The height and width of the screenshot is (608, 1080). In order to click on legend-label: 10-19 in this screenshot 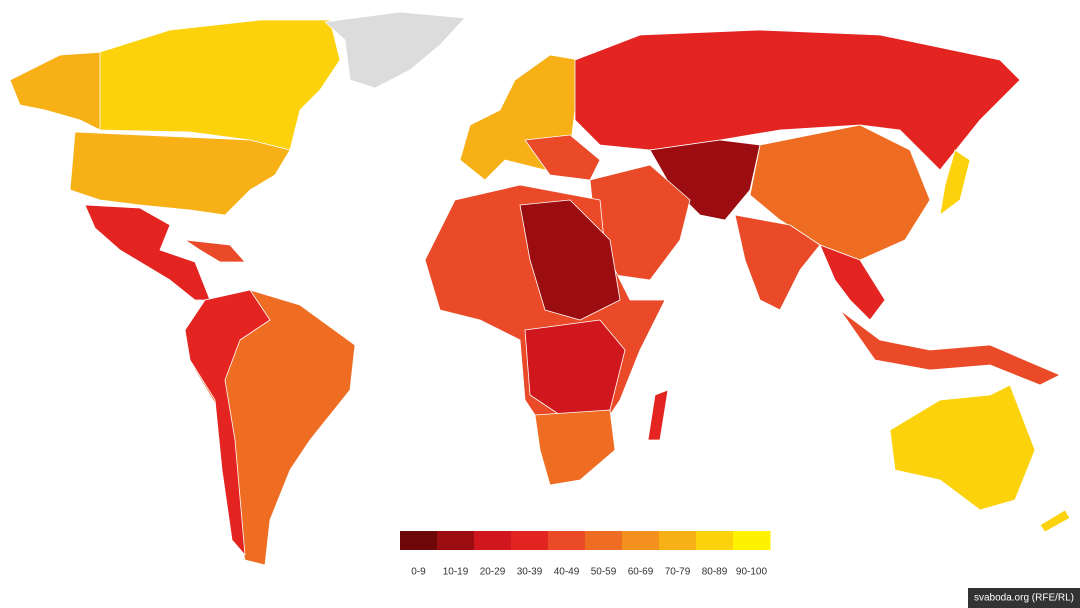, I will do `click(456, 572)`.